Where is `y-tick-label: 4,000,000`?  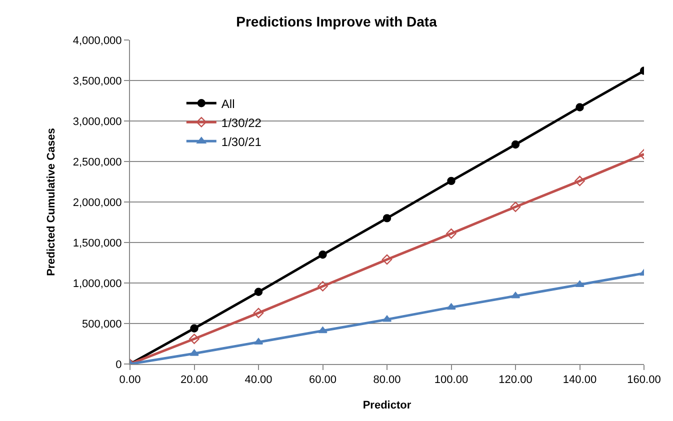
y-tick-label: 4,000,000 is located at coordinates (97, 40).